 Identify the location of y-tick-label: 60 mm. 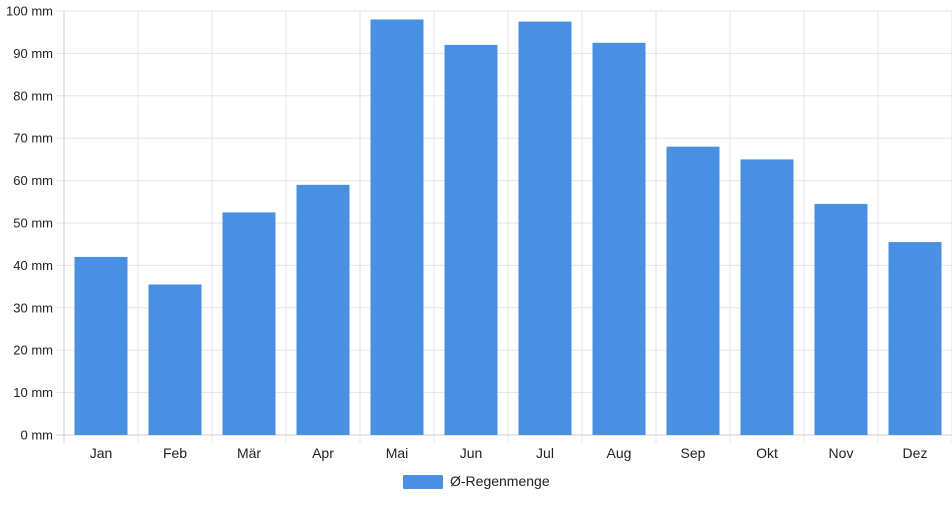
(33, 180).